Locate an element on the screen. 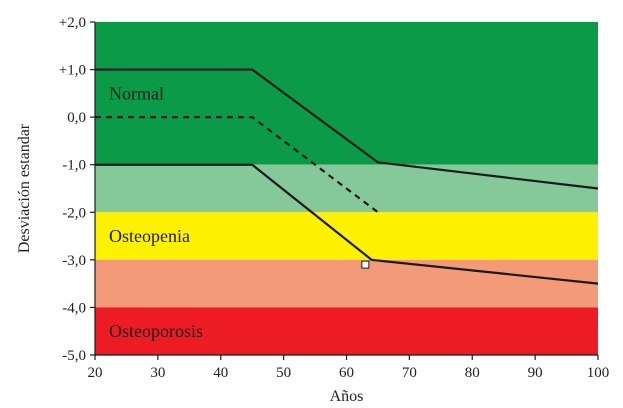 The height and width of the screenshot is (408, 623). x-axis-title: Años is located at coordinates (347, 396).